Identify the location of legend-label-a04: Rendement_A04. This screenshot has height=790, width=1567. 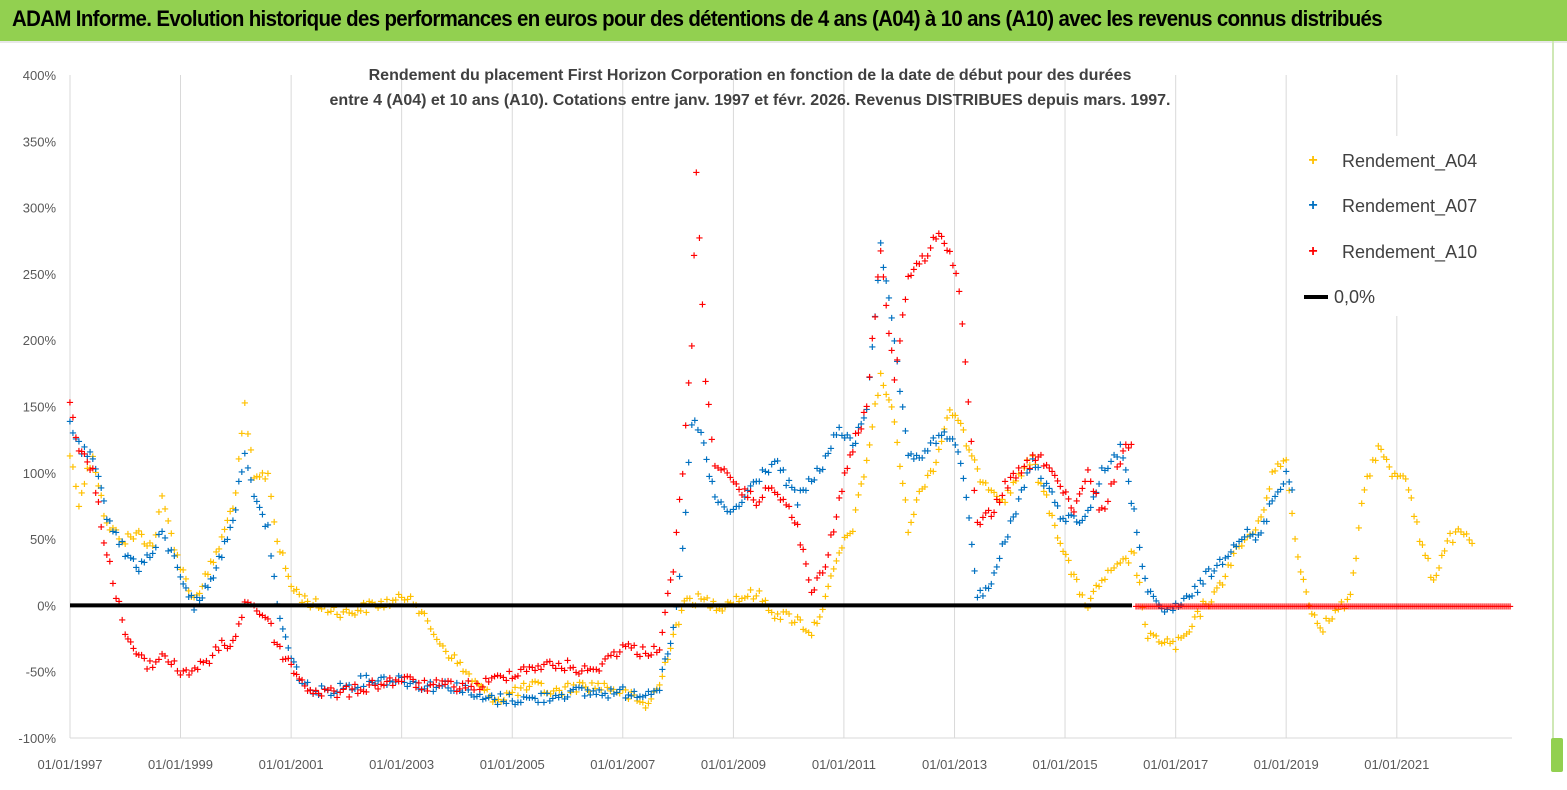
(1410, 161).